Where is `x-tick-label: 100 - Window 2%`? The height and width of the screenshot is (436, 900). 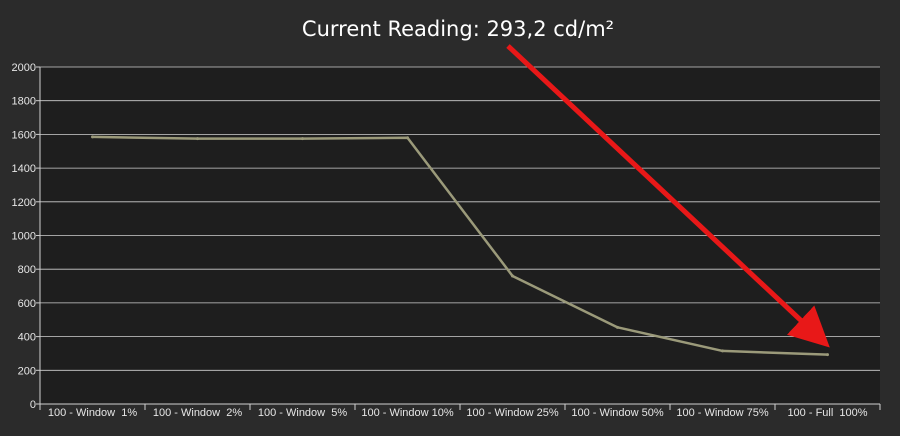
x-tick-label: 100 - Window 2% is located at coordinates (197, 413).